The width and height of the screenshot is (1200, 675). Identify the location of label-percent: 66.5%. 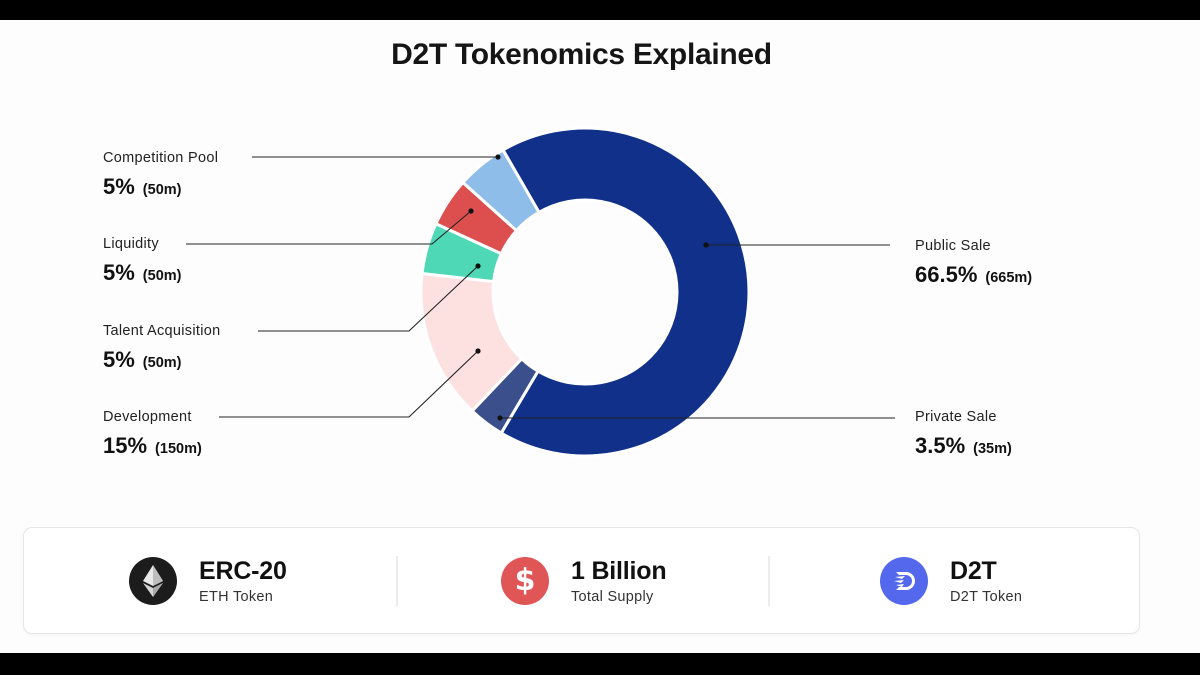
(946, 274).